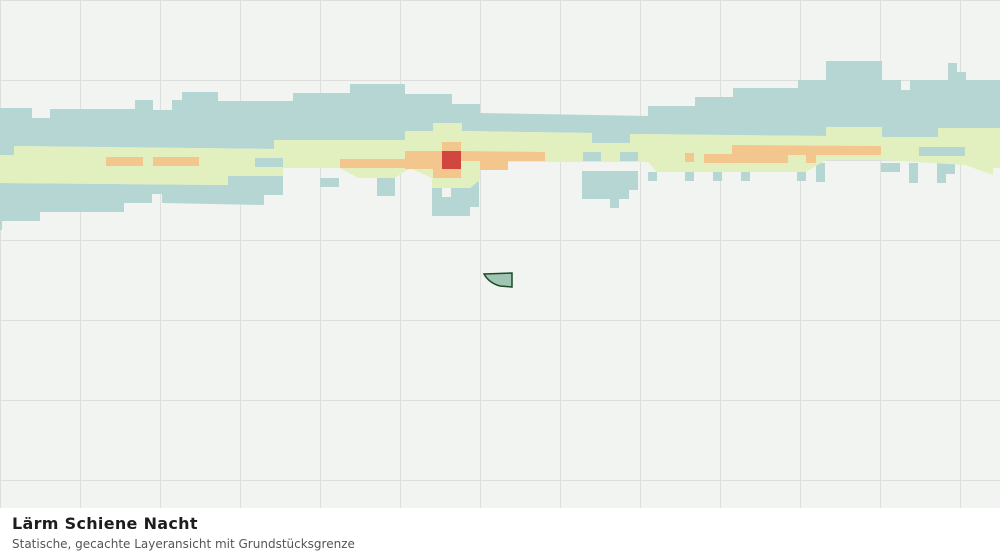 This screenshot has width=1000, height=560. I want to click on noise-zone-very-high, so click(451, 160).